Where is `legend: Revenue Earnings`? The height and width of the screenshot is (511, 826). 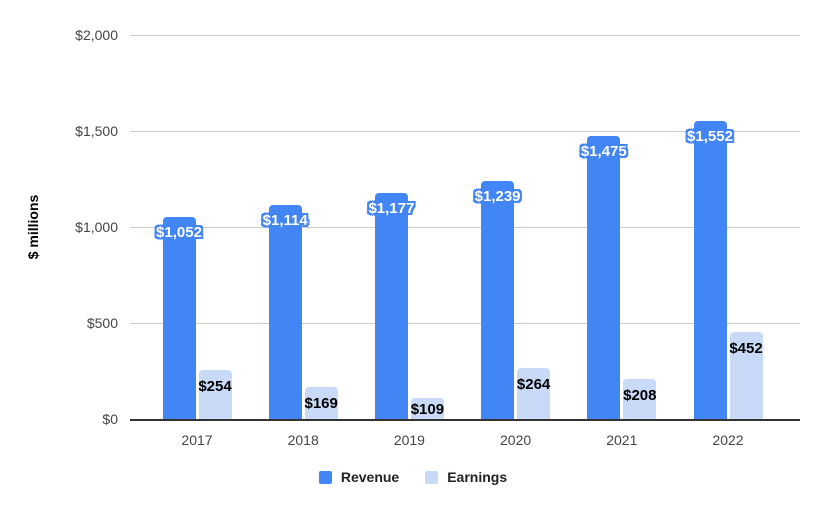 legend: Revenue Earnings is located at coordinates (413, 477).